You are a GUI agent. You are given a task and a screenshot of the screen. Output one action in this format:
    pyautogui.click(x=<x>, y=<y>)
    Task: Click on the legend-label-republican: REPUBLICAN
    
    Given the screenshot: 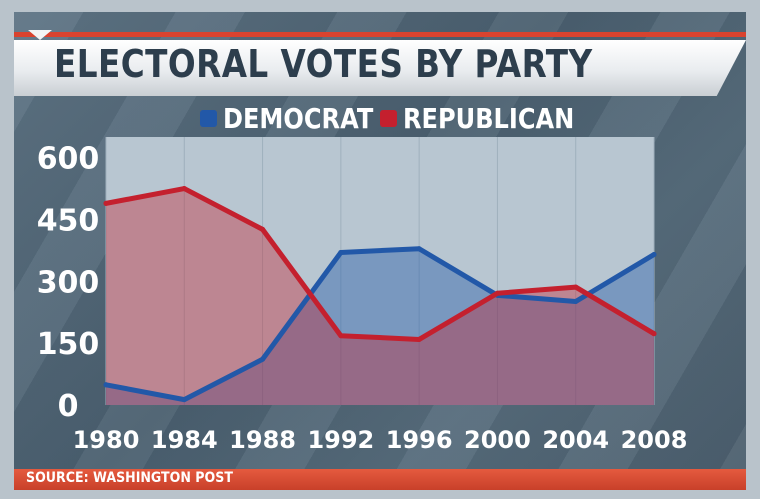 What is the action you would take?
    pyautogui.click(x=489, y=118)
    